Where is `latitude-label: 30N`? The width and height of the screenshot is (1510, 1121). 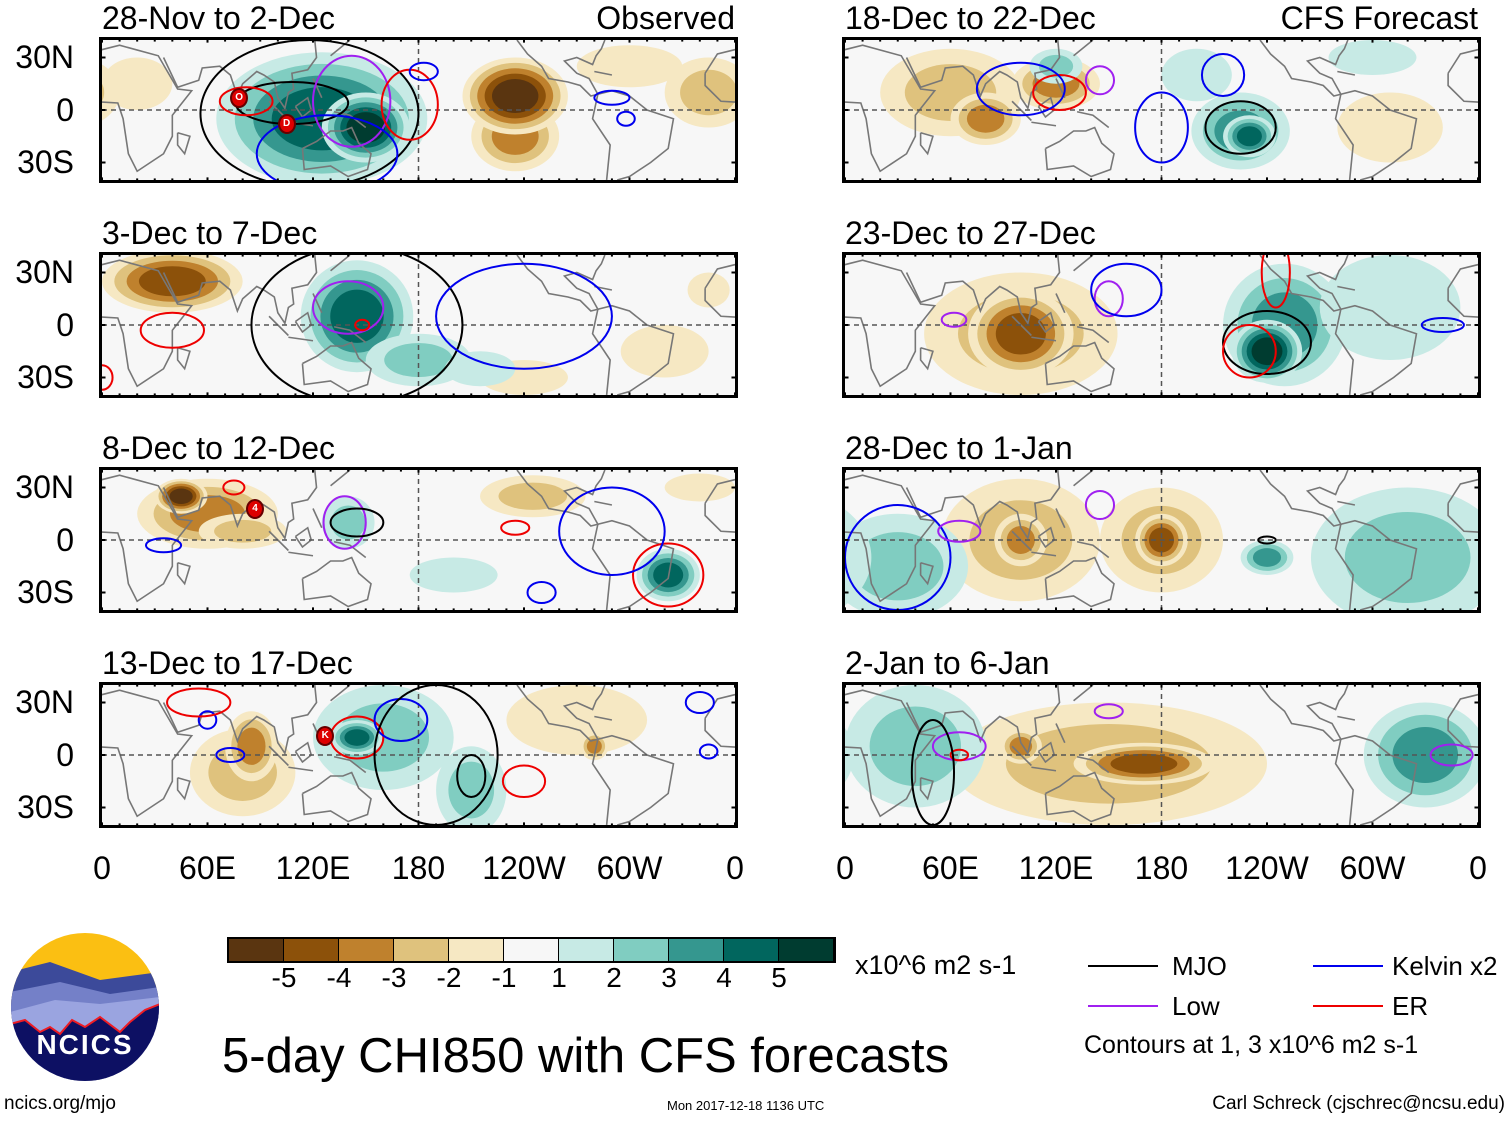 latitude-label: 30N is located at coordinates (44, 272).